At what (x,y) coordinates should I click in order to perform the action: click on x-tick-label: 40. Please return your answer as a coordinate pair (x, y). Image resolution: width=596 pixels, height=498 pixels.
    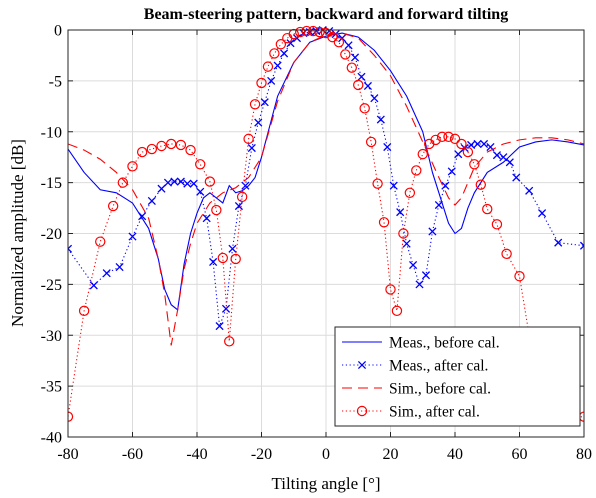
    Looking at the image, I should click on (455, 454).